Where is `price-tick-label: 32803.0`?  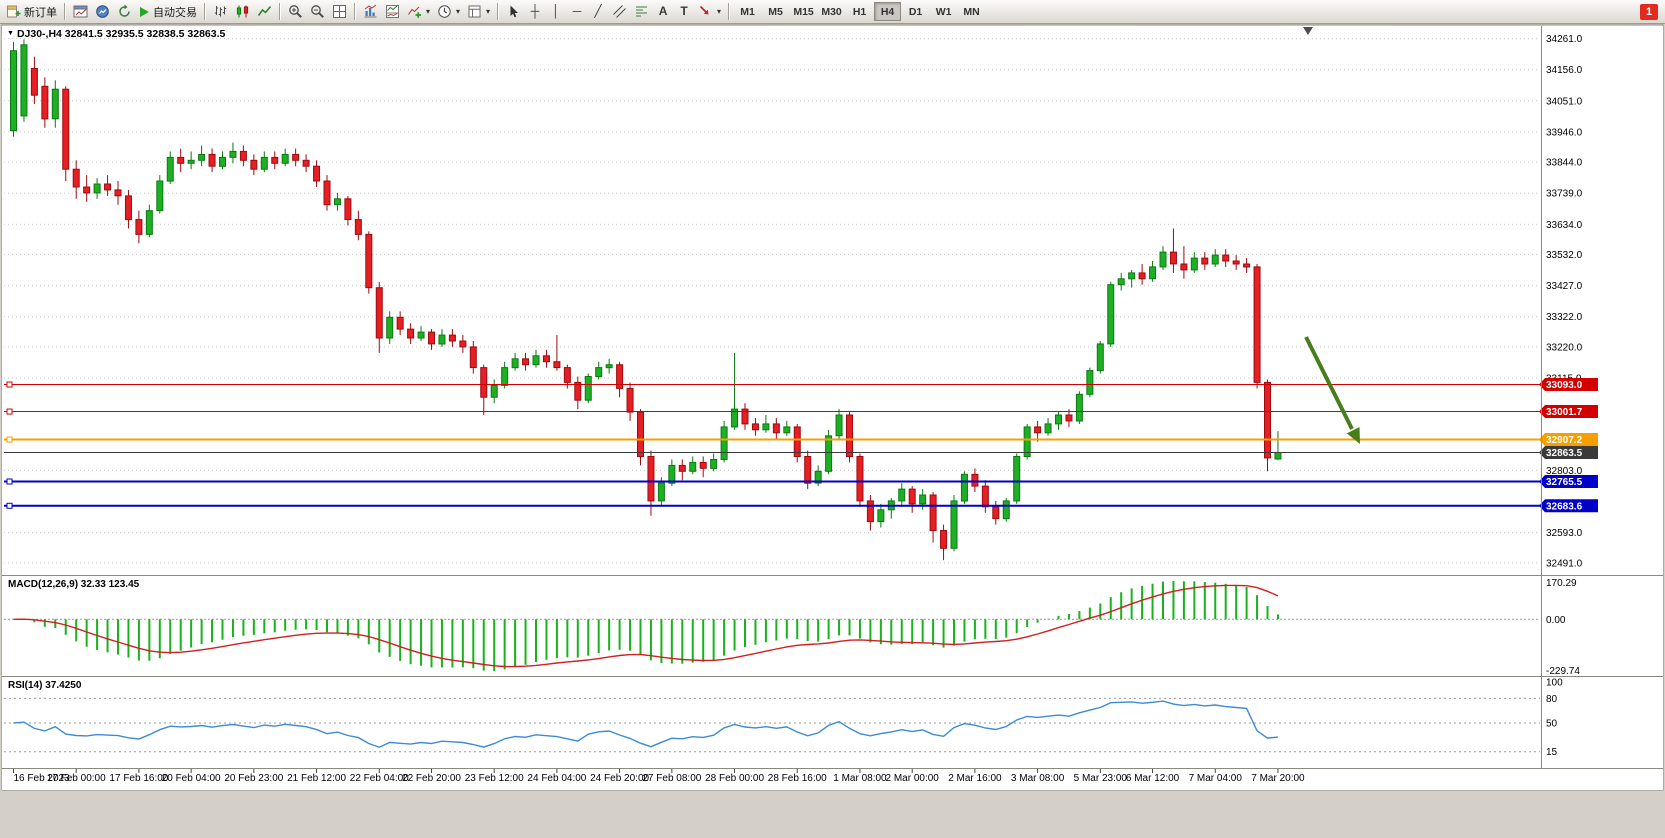
price-tick-label: 32803.0 is located at coordinates (1564, 471).